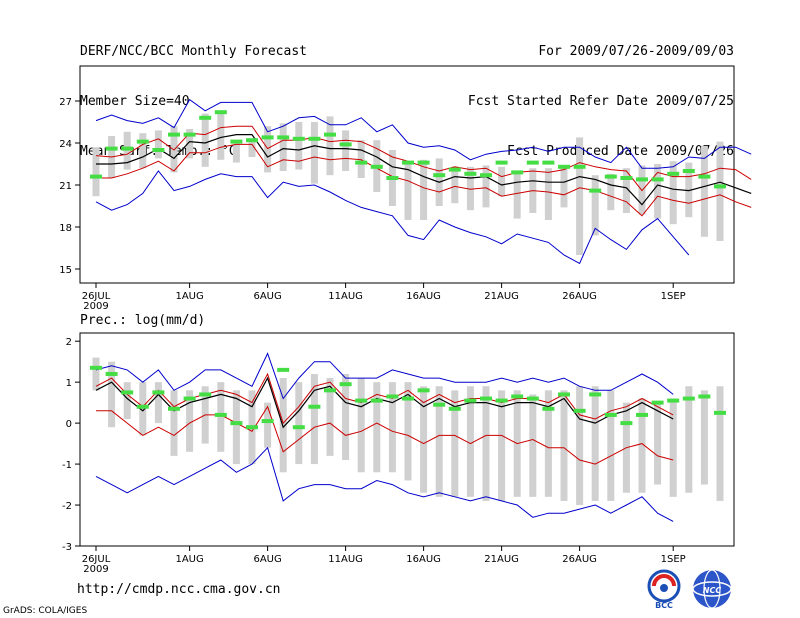  What do you see at coordinates (664, 580) in the screenshot?
I see `bcc-logo-arc` at bounding box center [664, 580].